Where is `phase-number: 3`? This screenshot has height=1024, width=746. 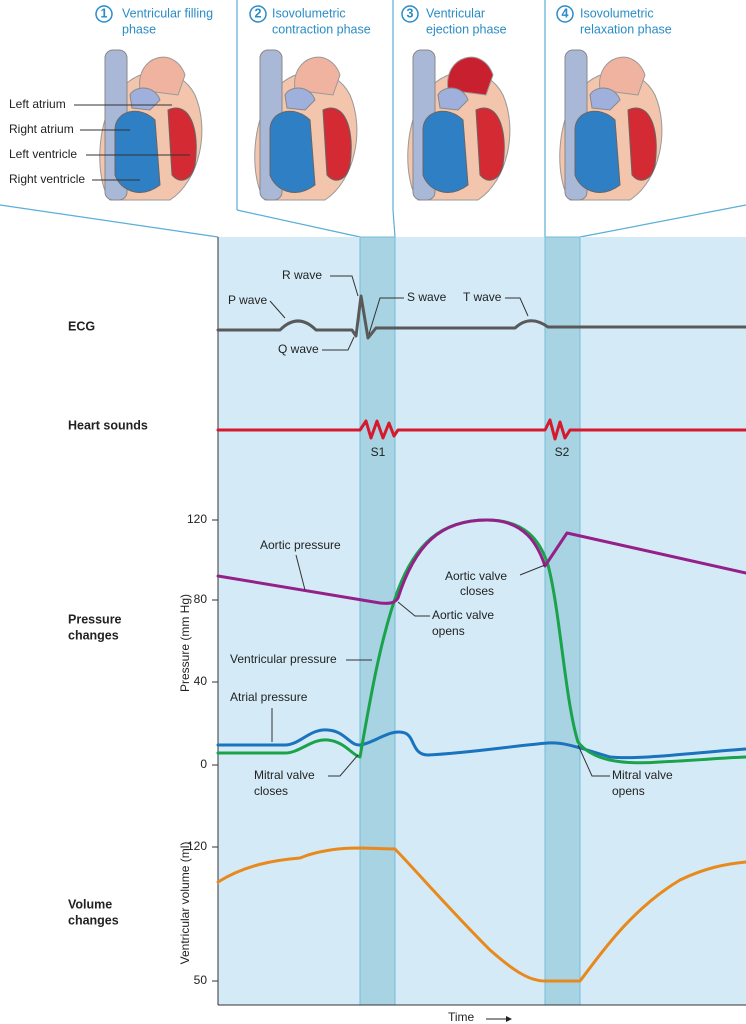 phase-number: 3 is located at coordinates (410, 13).